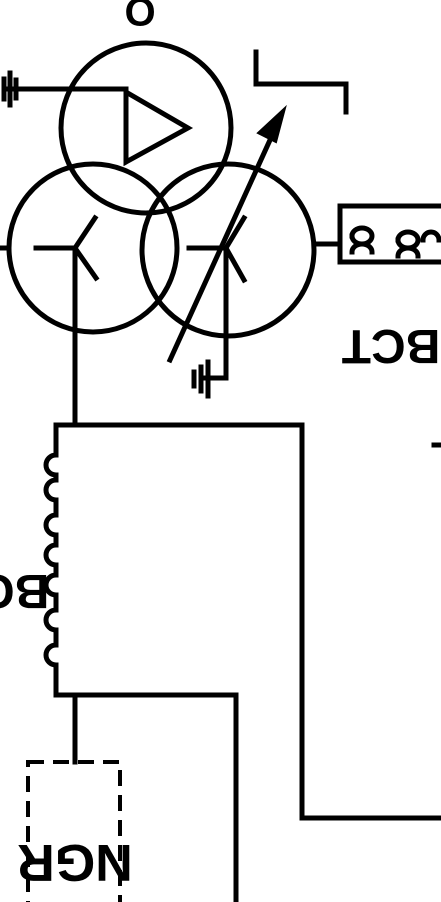 Image resolution: width=441 pixels, height=902 pixels. Describe the element at coordinates (75, 862) in the screenshot. I see `ngr-label: NGR` at that location.